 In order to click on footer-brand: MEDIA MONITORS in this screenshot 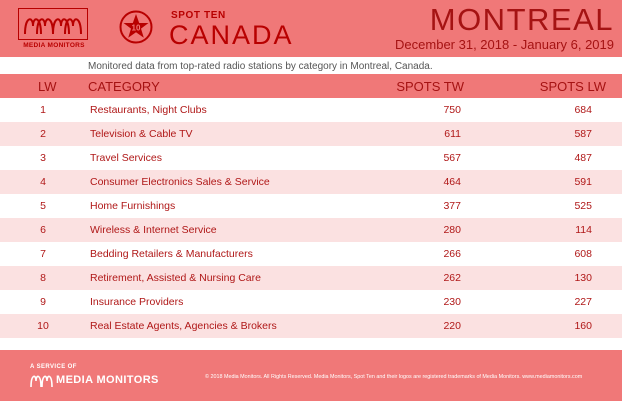, I will do `click(107, 380)`.